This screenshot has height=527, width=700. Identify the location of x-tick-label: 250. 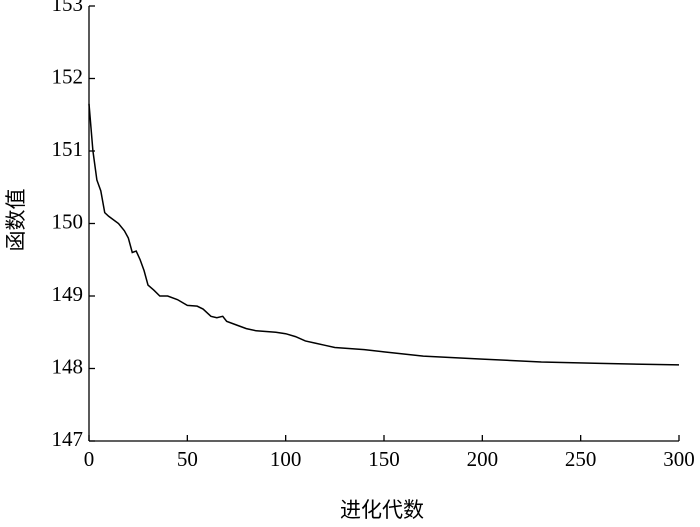
(581, 459).